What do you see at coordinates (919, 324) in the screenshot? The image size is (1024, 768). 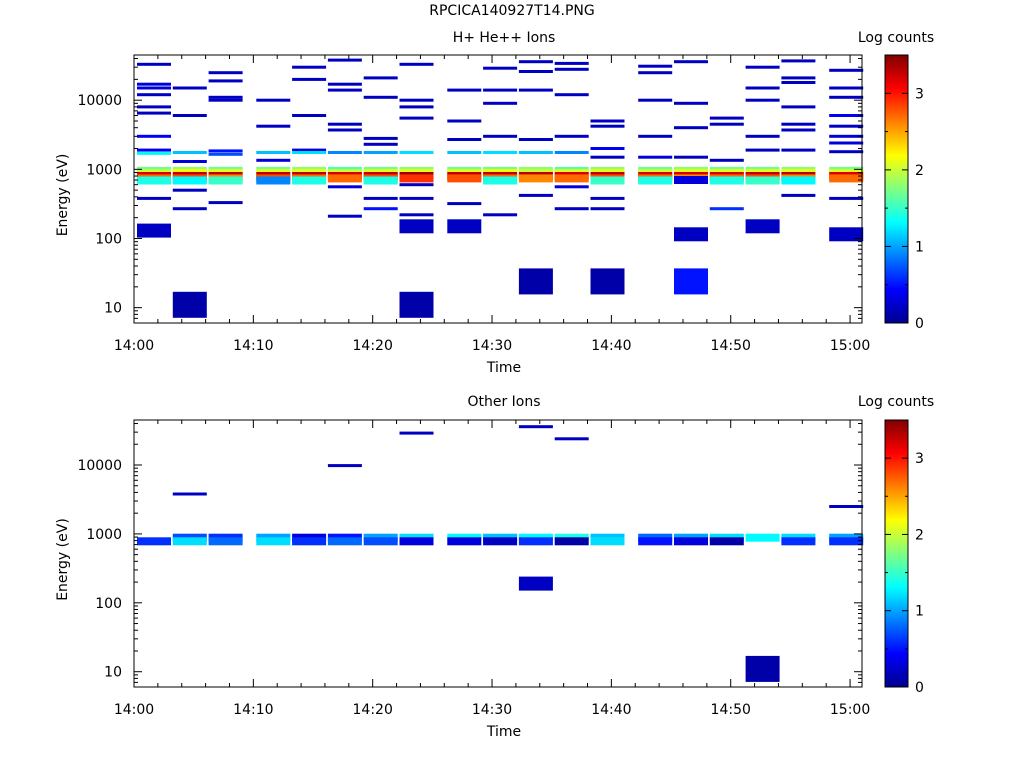 I see `colorbar-tick-label: 0` at bounding box center [919, 324].